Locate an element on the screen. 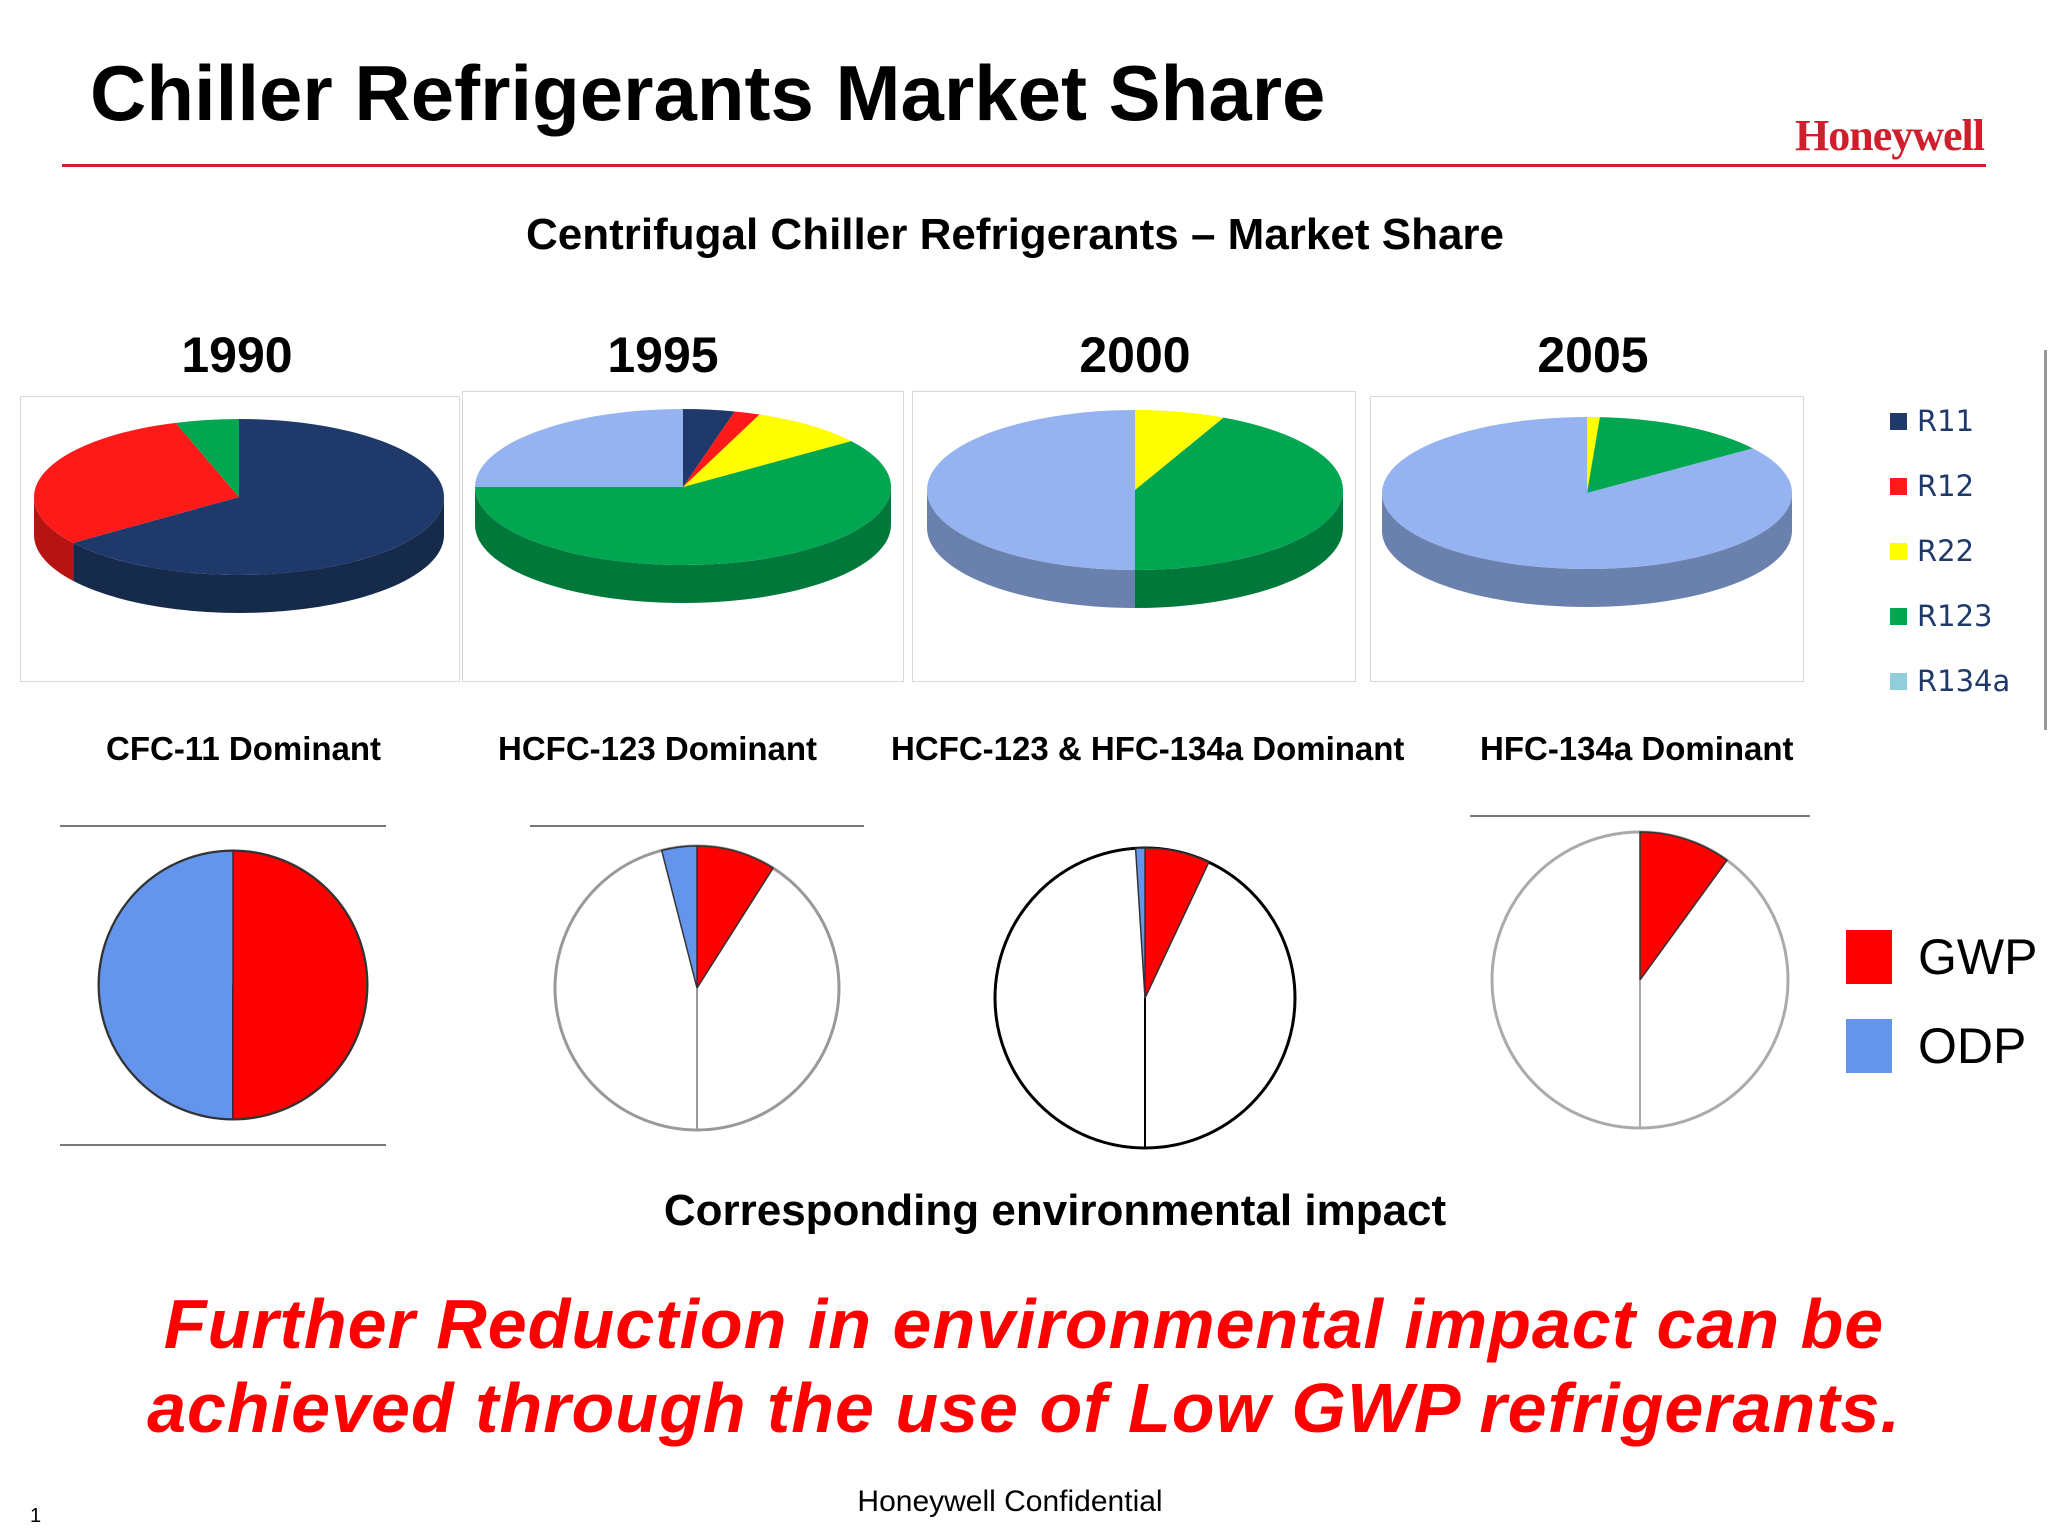 The image size is (2048, 1536). legend-swatch-r123 is located at coordinates (1898, 616).